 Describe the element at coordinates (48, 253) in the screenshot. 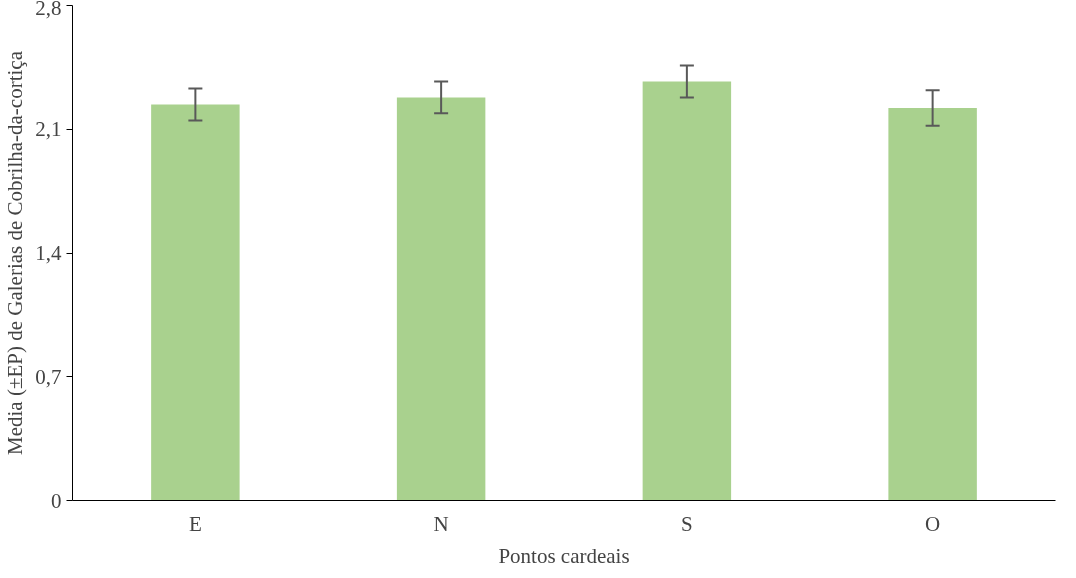

I see `y-tick-label: 1,4` at that location.